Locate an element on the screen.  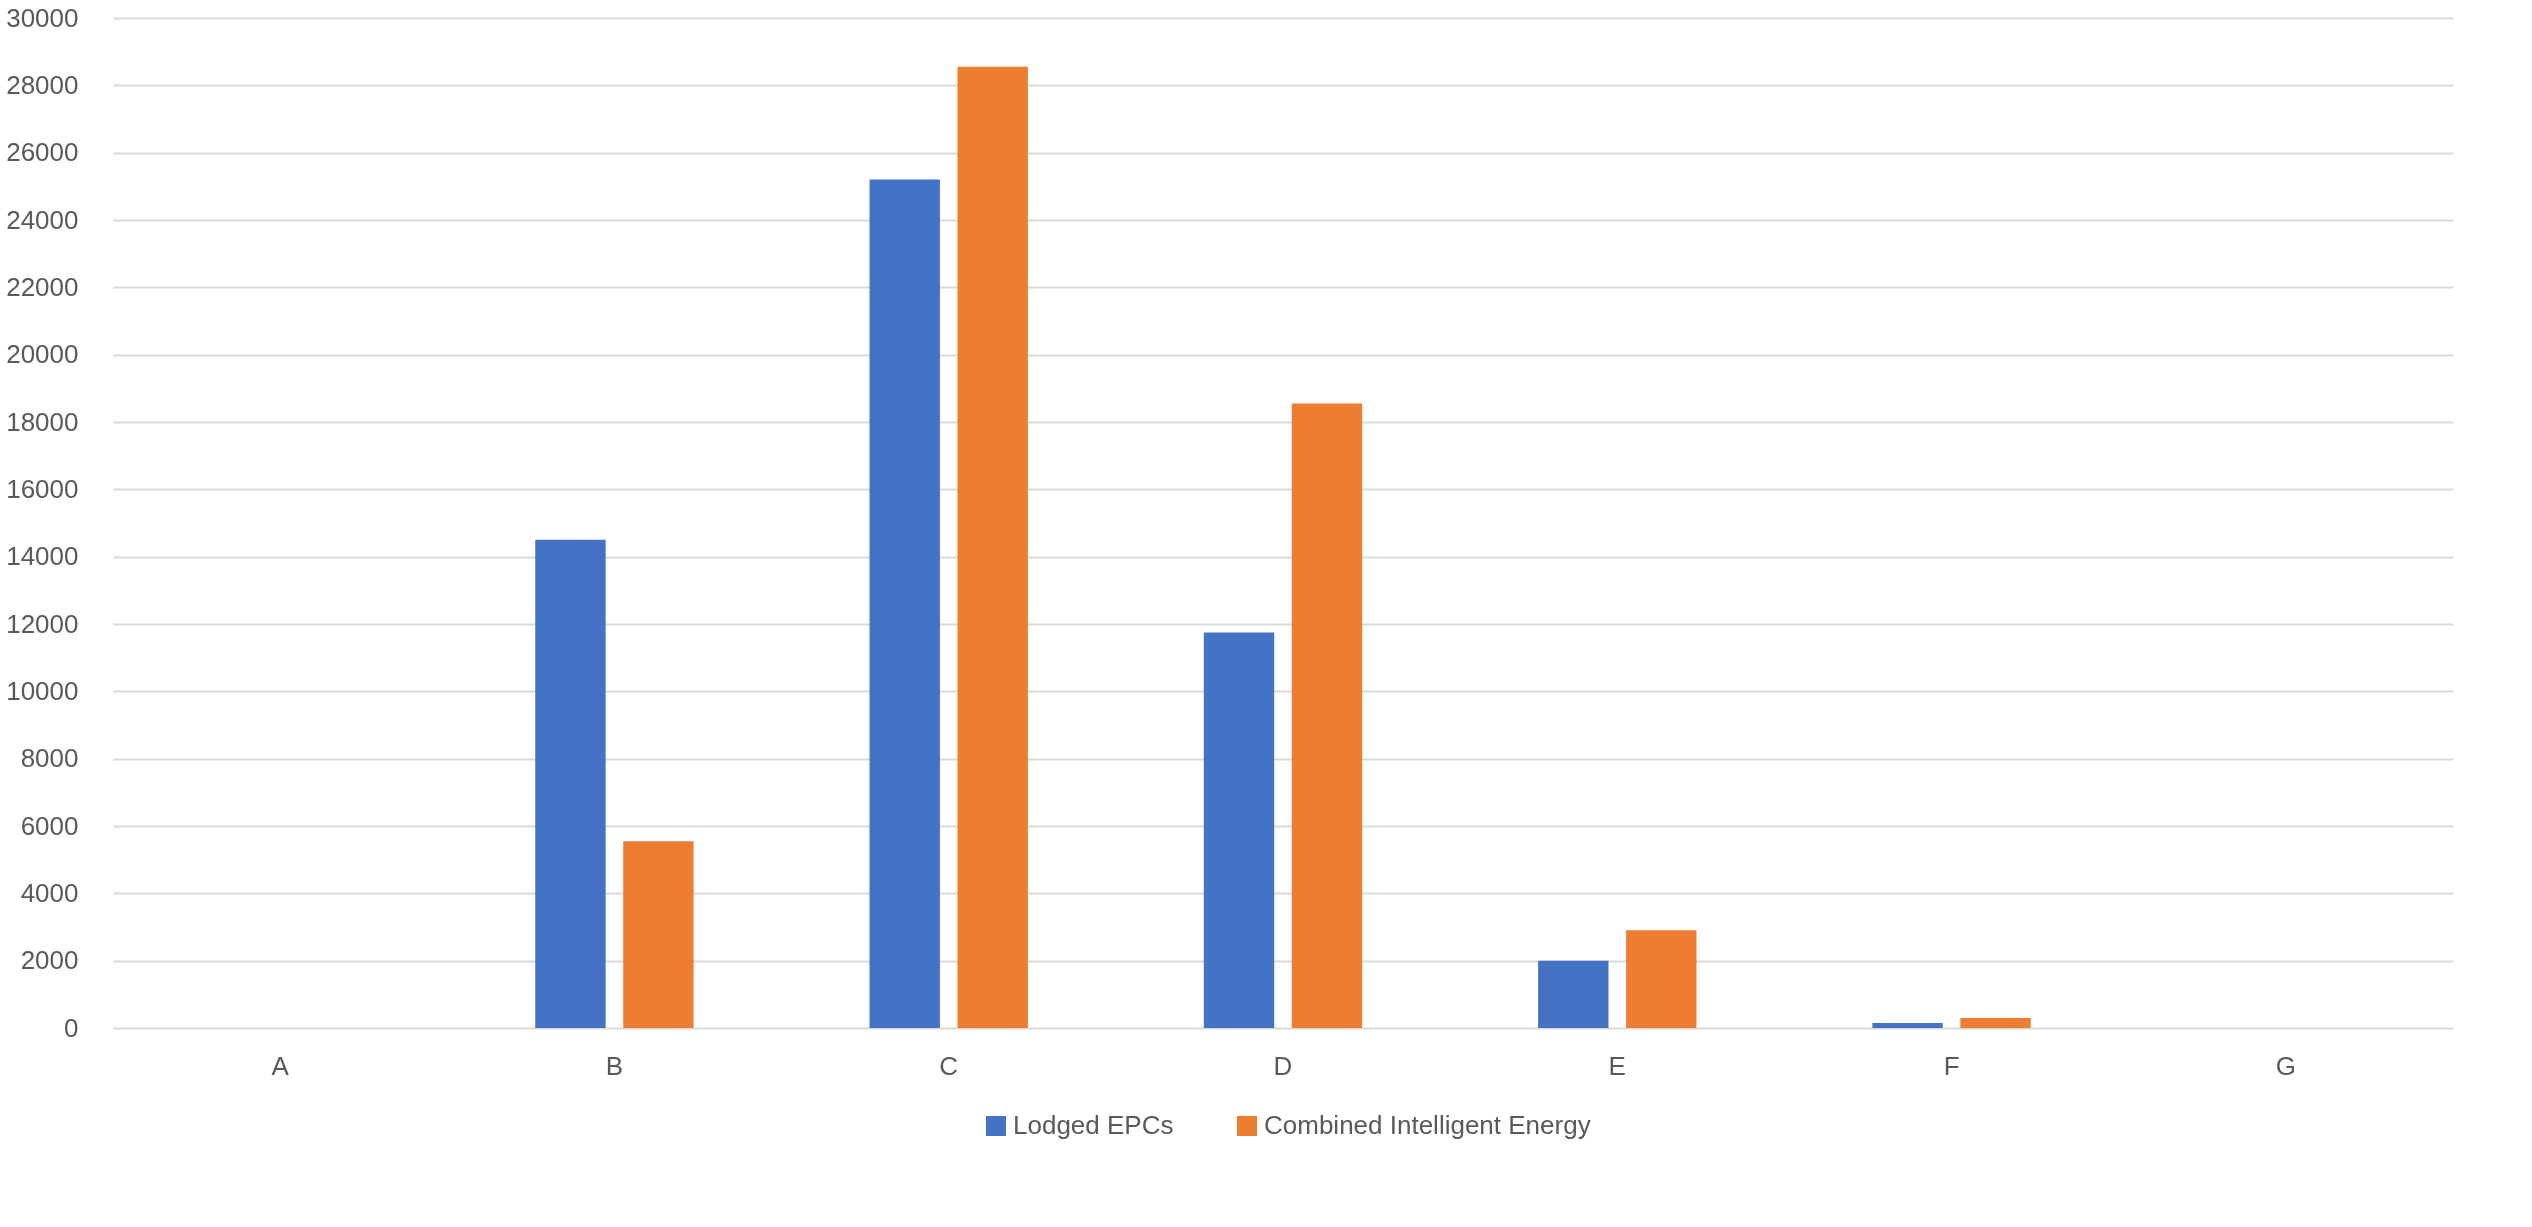
y-tick-label: 4000 is located at coordinates (49, 892).